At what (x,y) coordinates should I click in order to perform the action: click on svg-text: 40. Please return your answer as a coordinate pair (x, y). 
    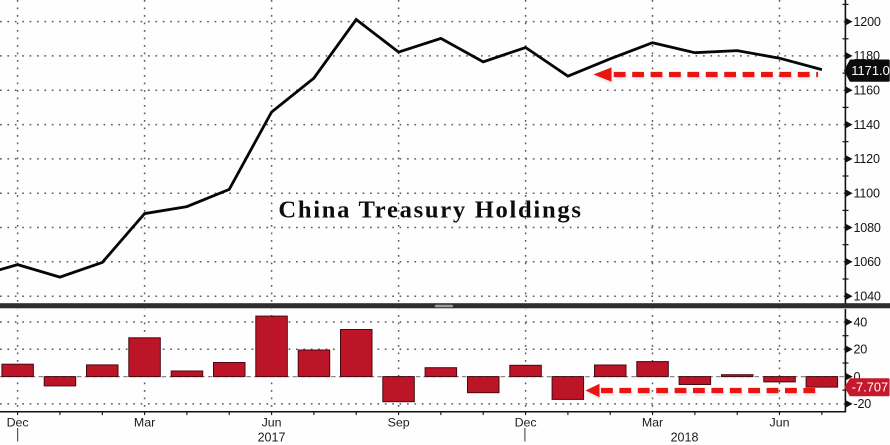
    Looking at the image, I should click on (861, 322).